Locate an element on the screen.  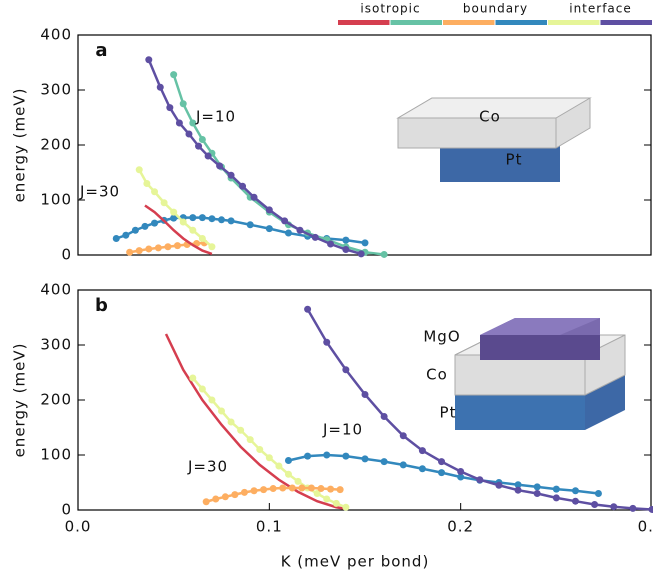
y-tick-label: 400 is located at coordinates (56, 290).